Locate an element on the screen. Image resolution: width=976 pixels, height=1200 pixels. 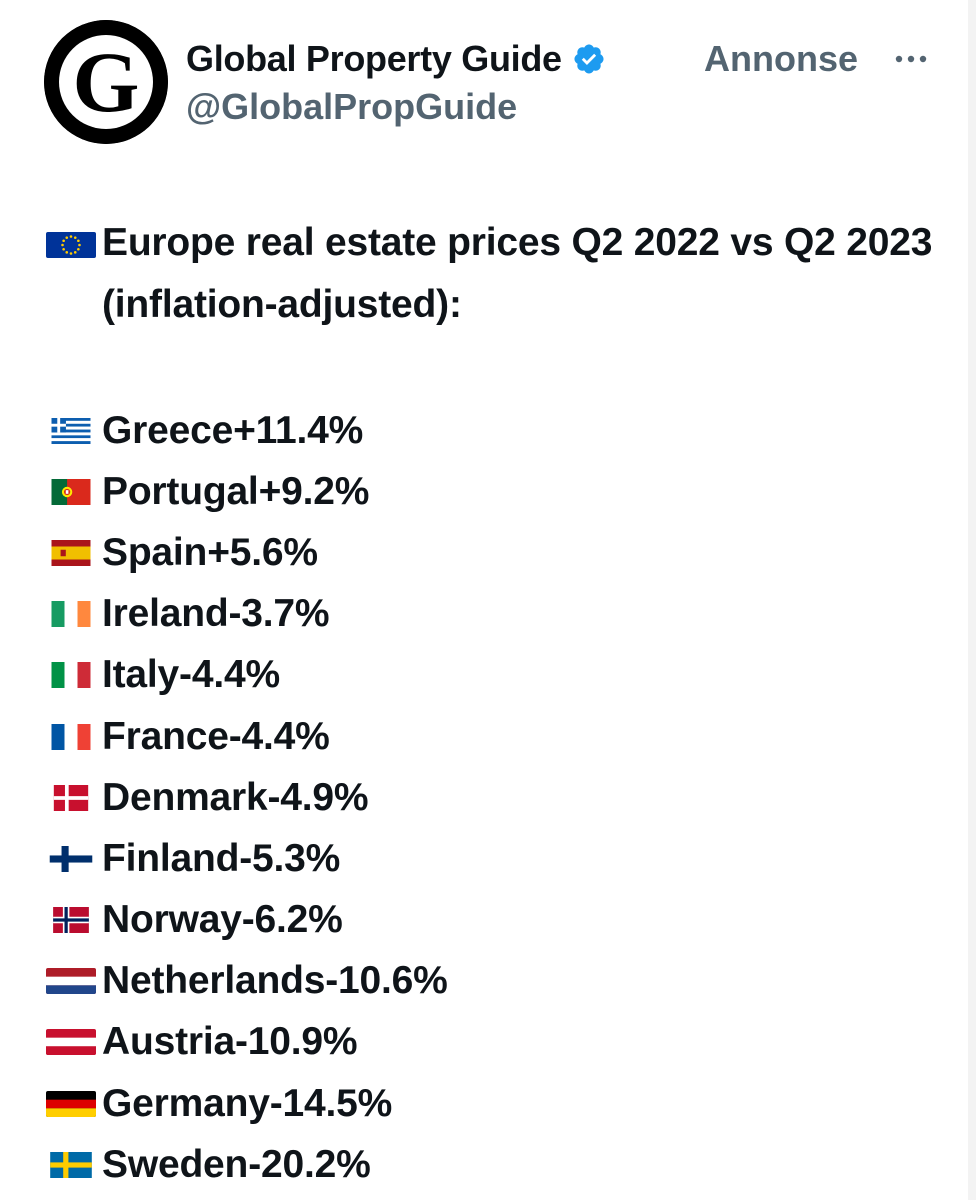
country-row-germany: Germany -14.5% is located at coordinates (496, 1103).